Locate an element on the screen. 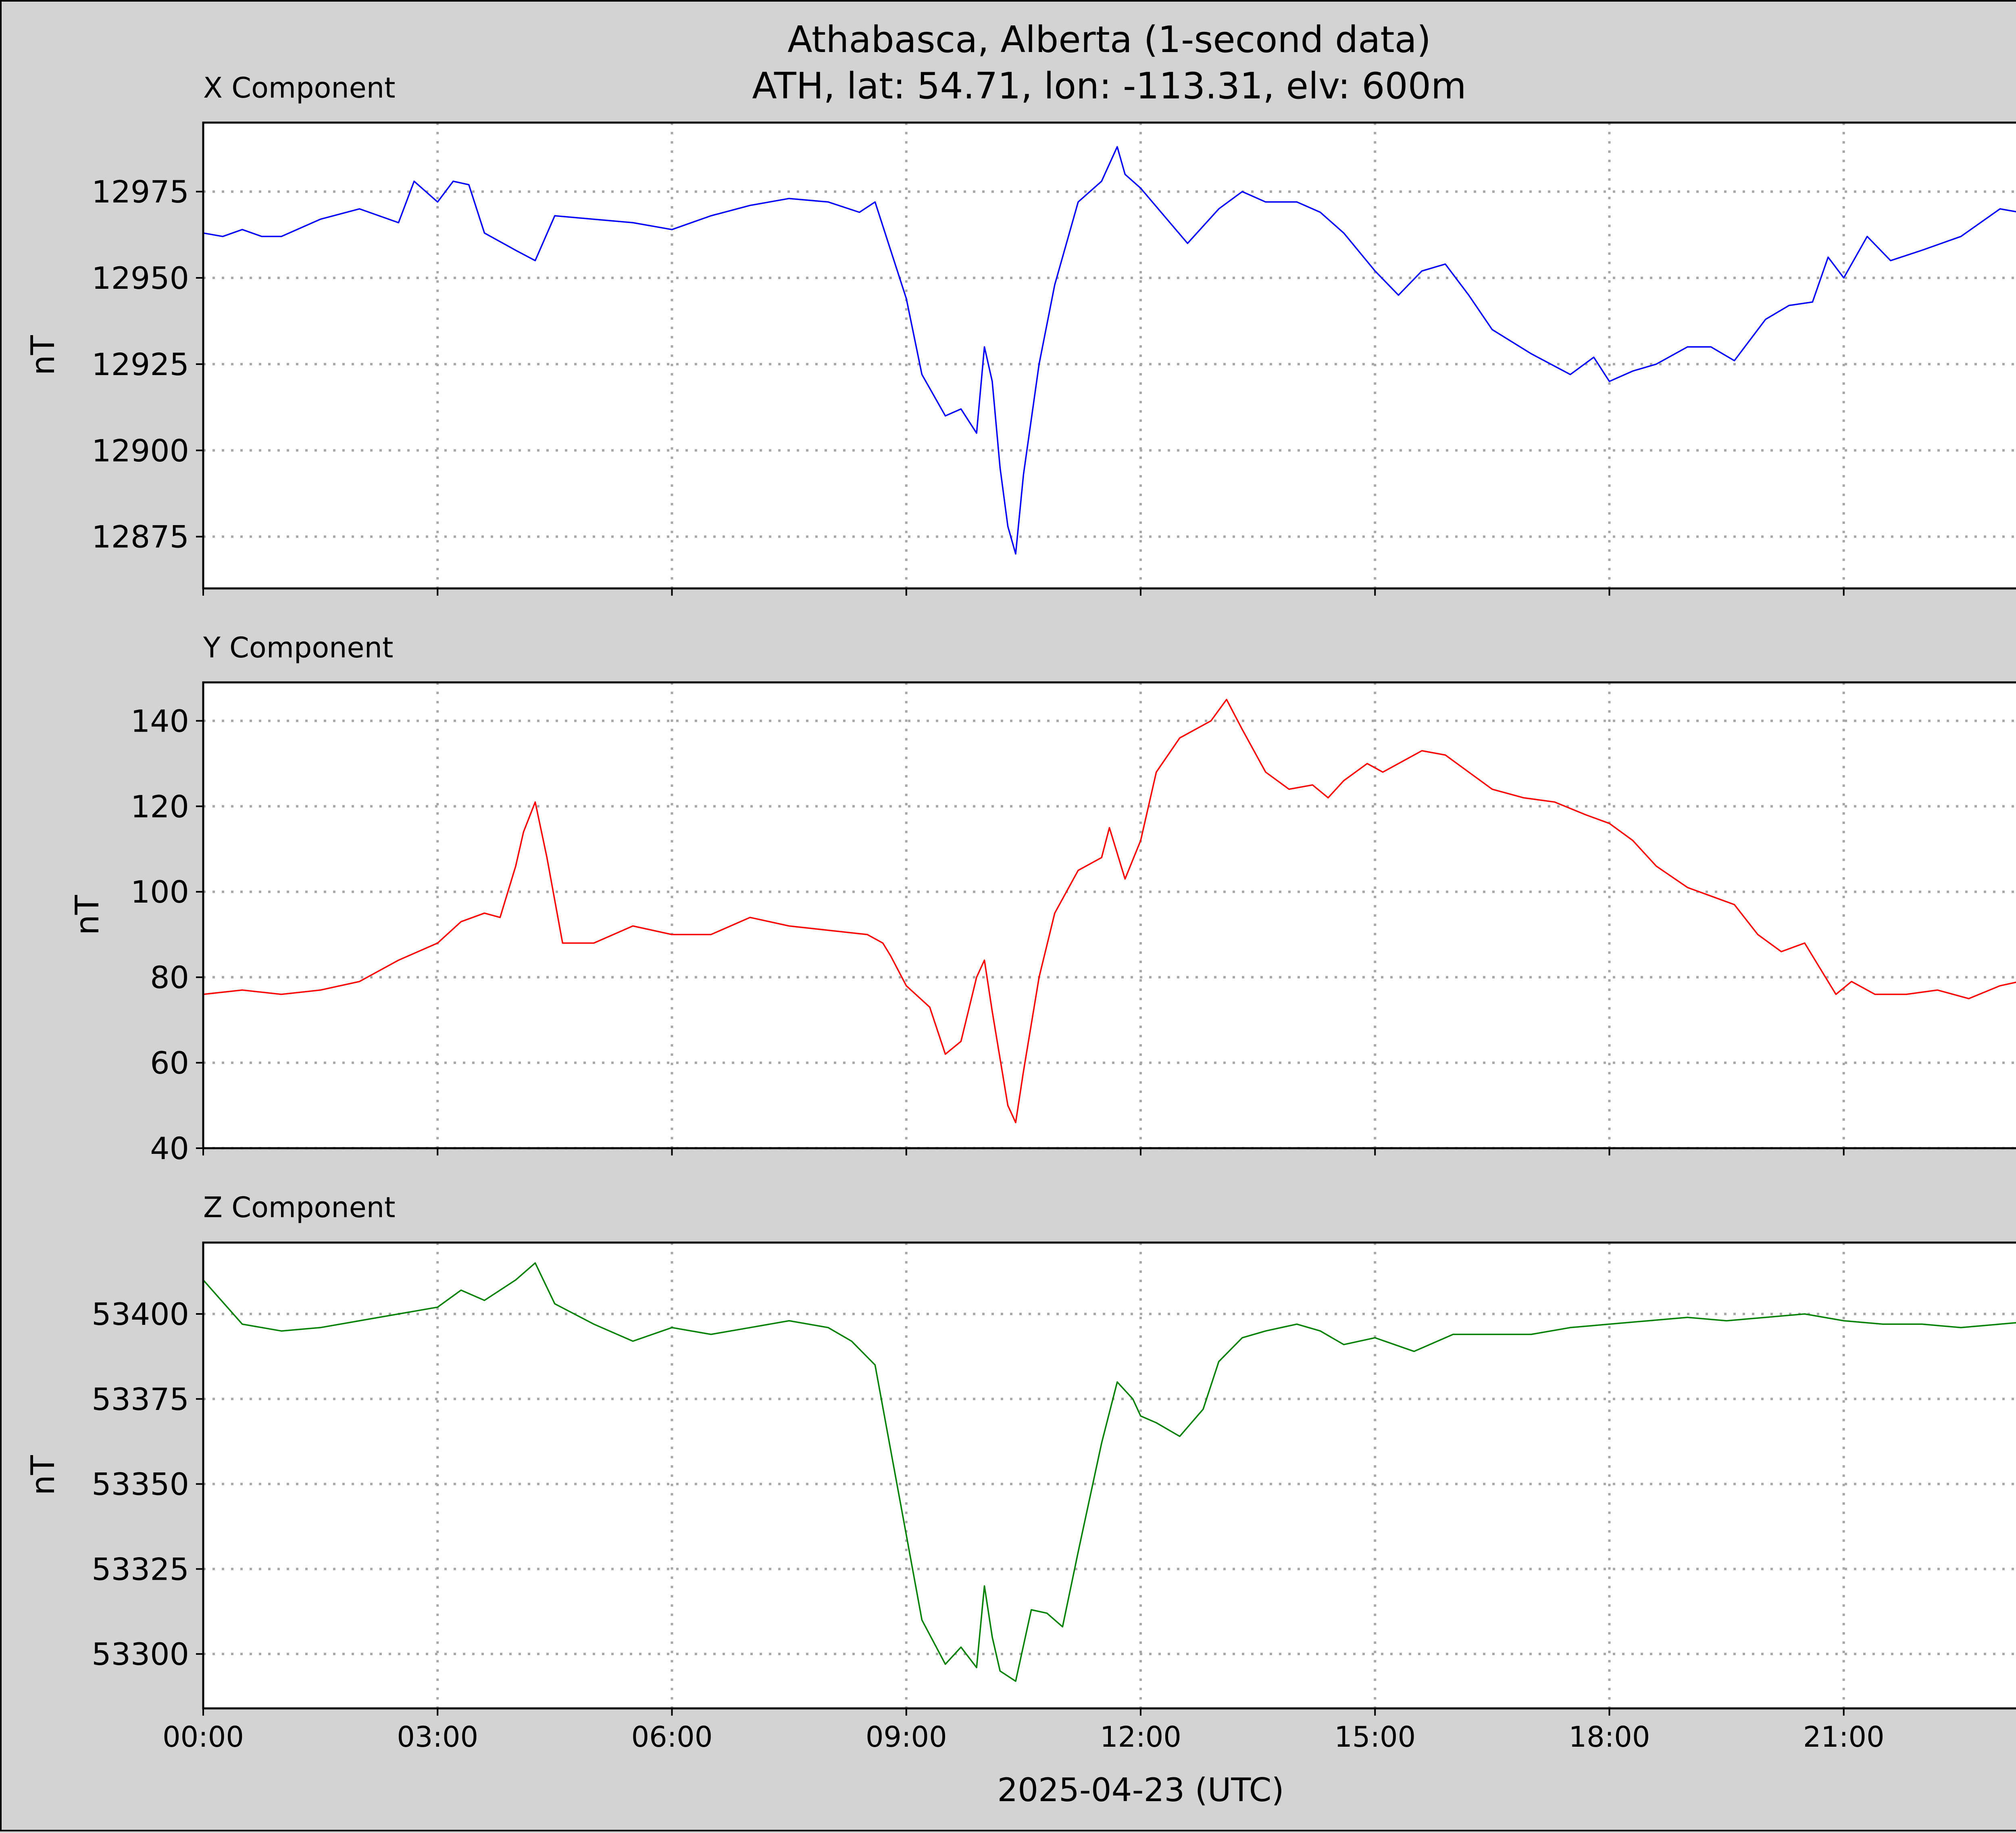 The image size is (2016, 1833). x-tick-label: 12:00 is located at coordinates (1140, 1737).